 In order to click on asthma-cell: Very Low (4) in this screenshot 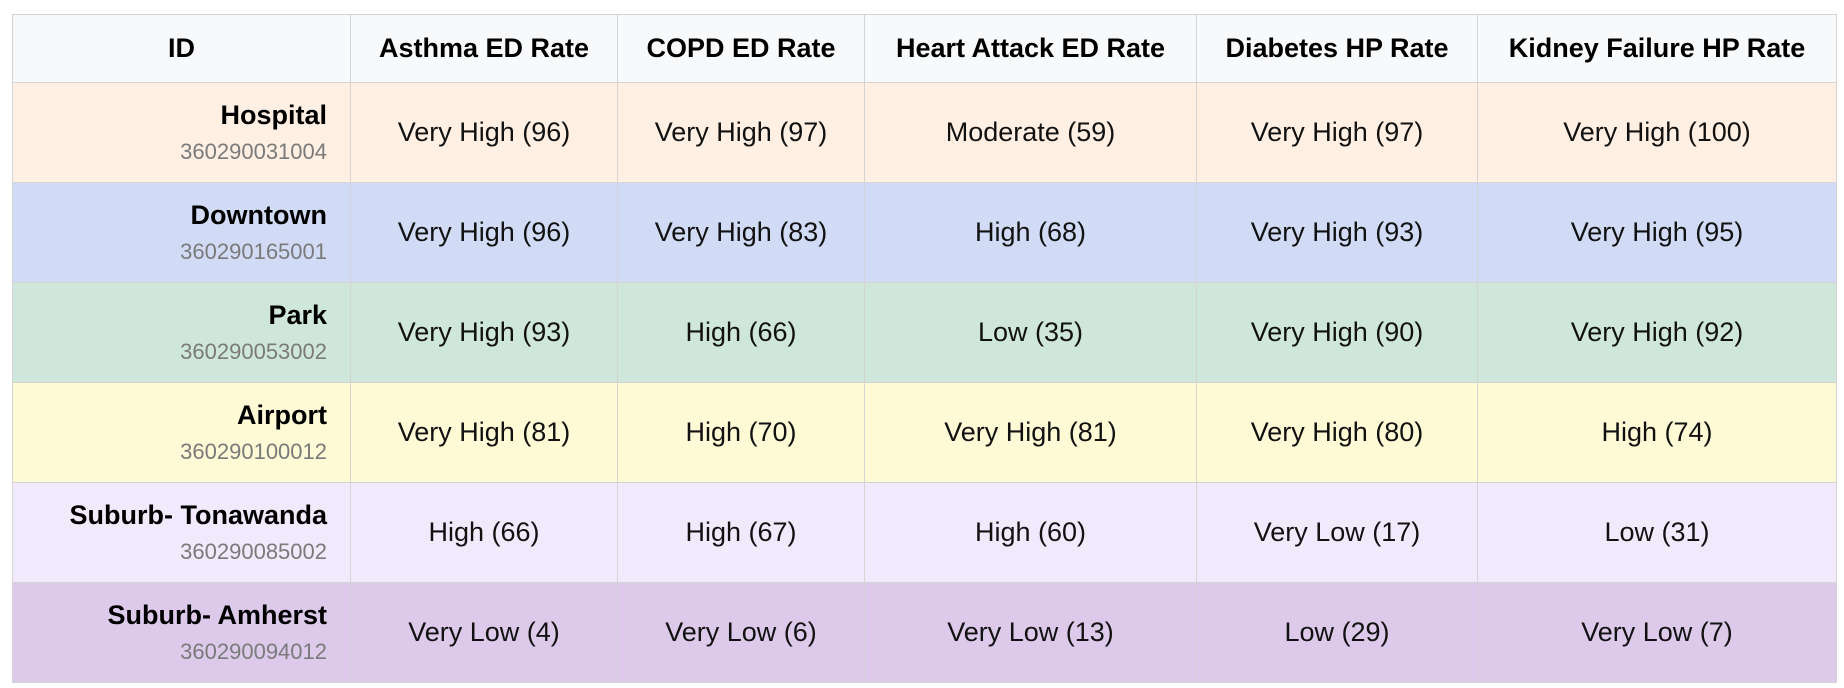, I will do `click(484, 632)`.